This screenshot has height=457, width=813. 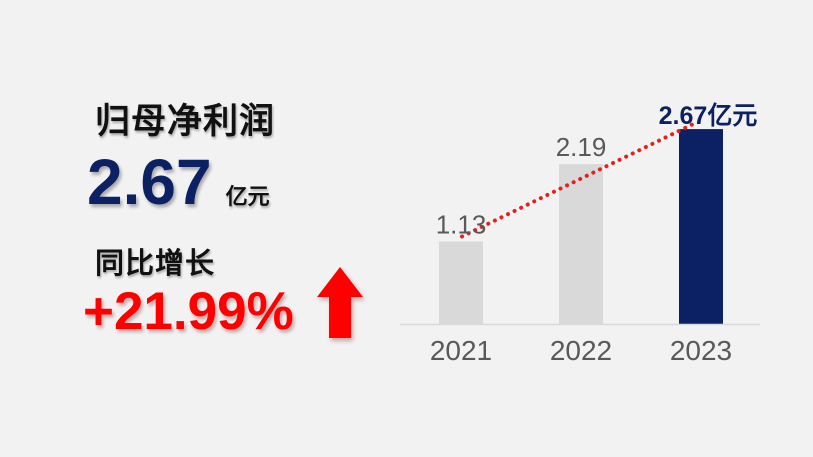 What do you see at coordinates (701, 350) in the screenshot?
I see `x-axis-label-2023: 2023` at bounding box center [701, 350].